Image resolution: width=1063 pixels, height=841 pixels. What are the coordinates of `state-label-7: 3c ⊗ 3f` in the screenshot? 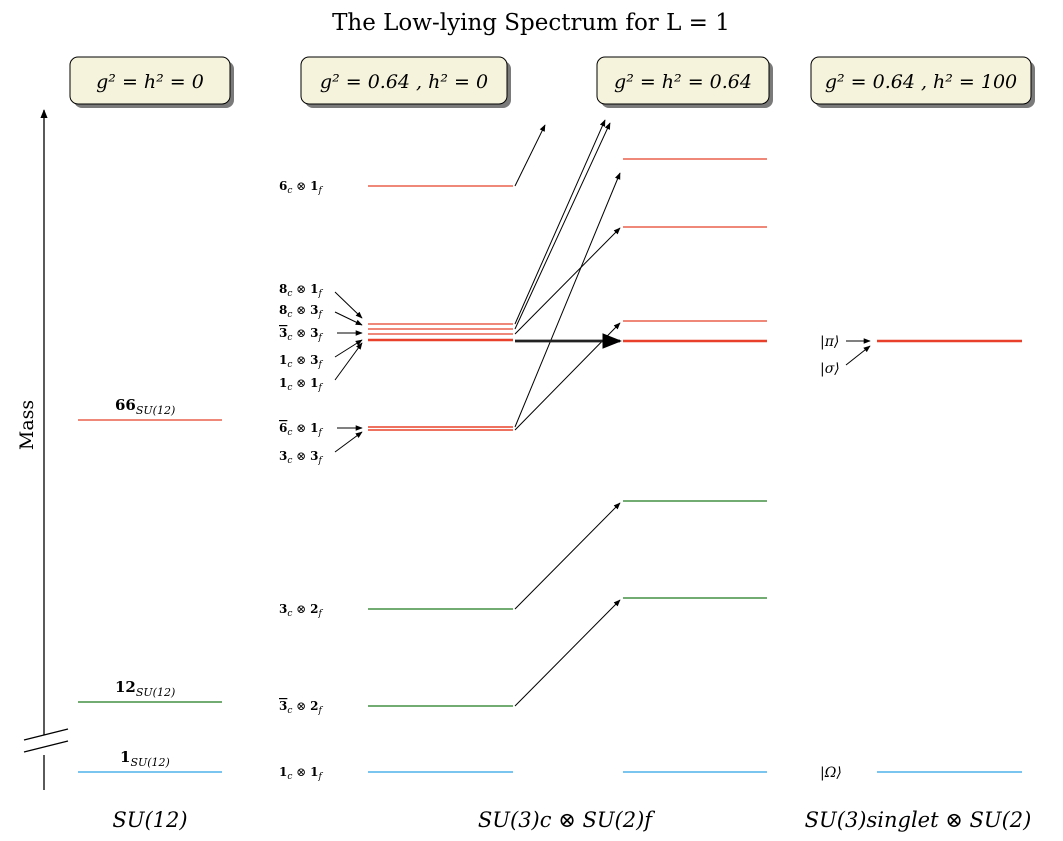 It's located at (301, 457).